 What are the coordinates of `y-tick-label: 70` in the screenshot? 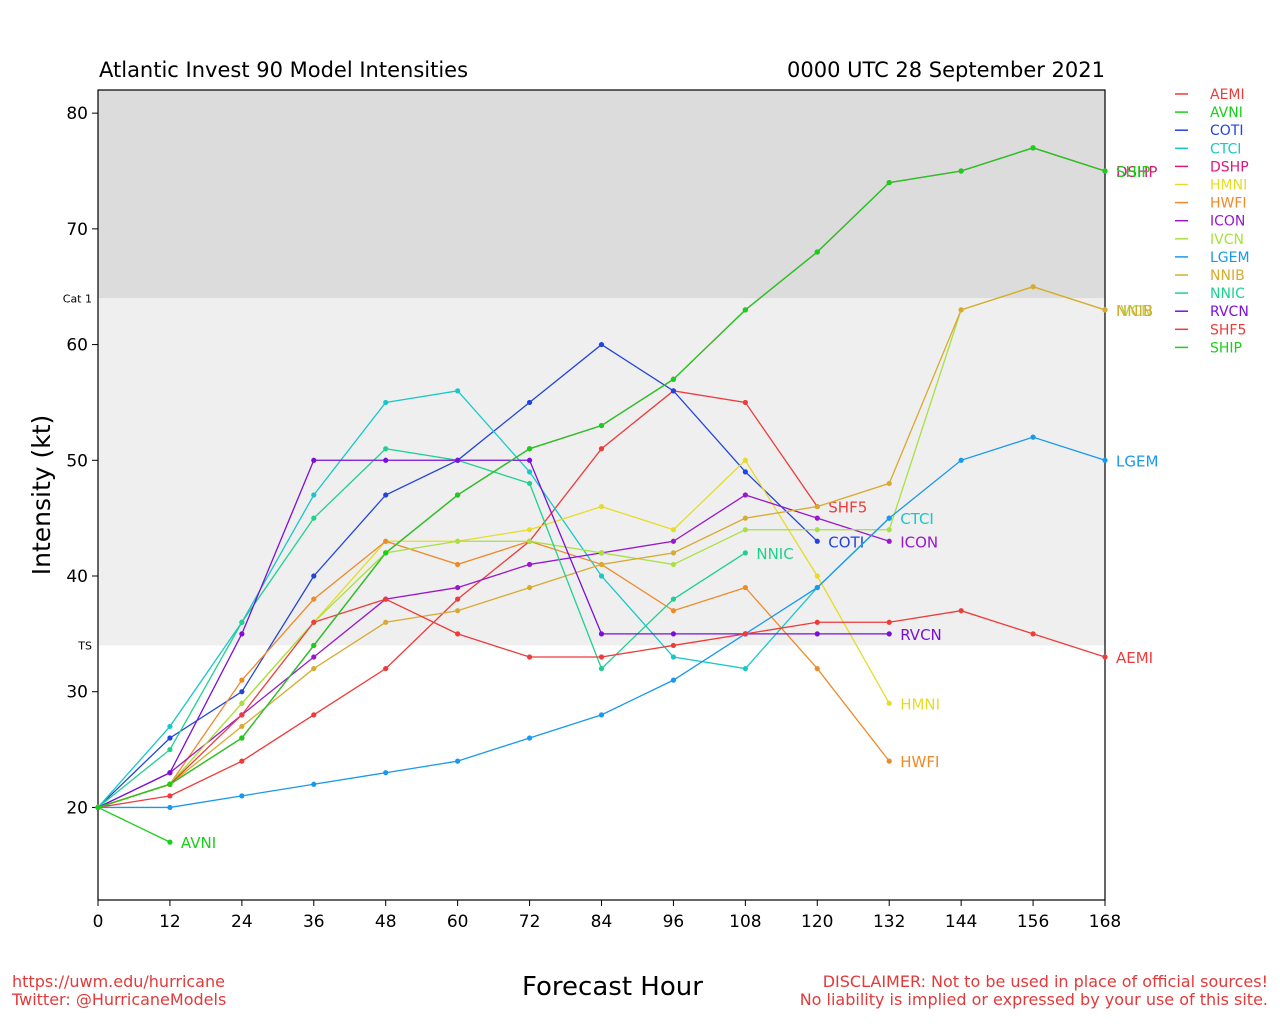 It's located at (77, 230).